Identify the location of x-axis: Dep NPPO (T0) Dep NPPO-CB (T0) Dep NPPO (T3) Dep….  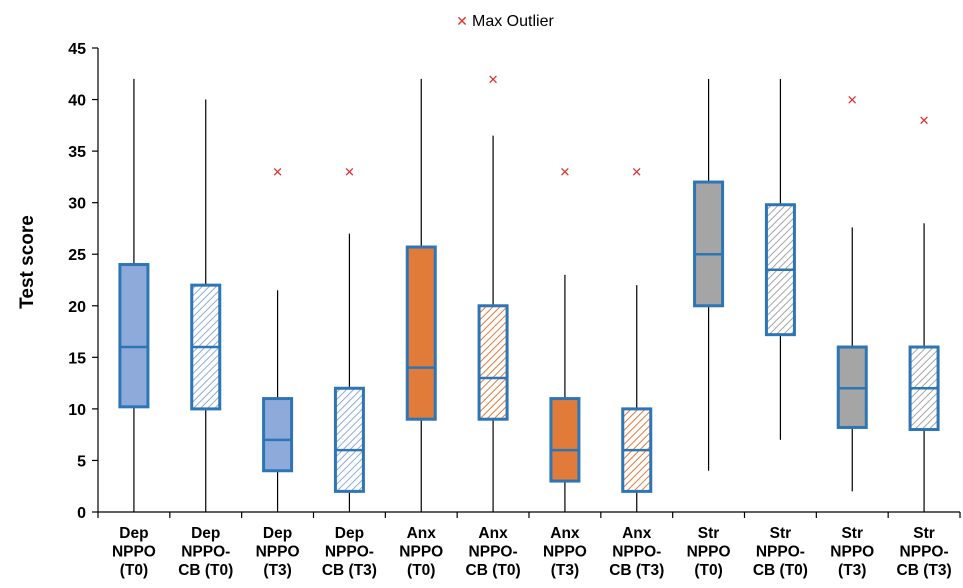
(529, 545).